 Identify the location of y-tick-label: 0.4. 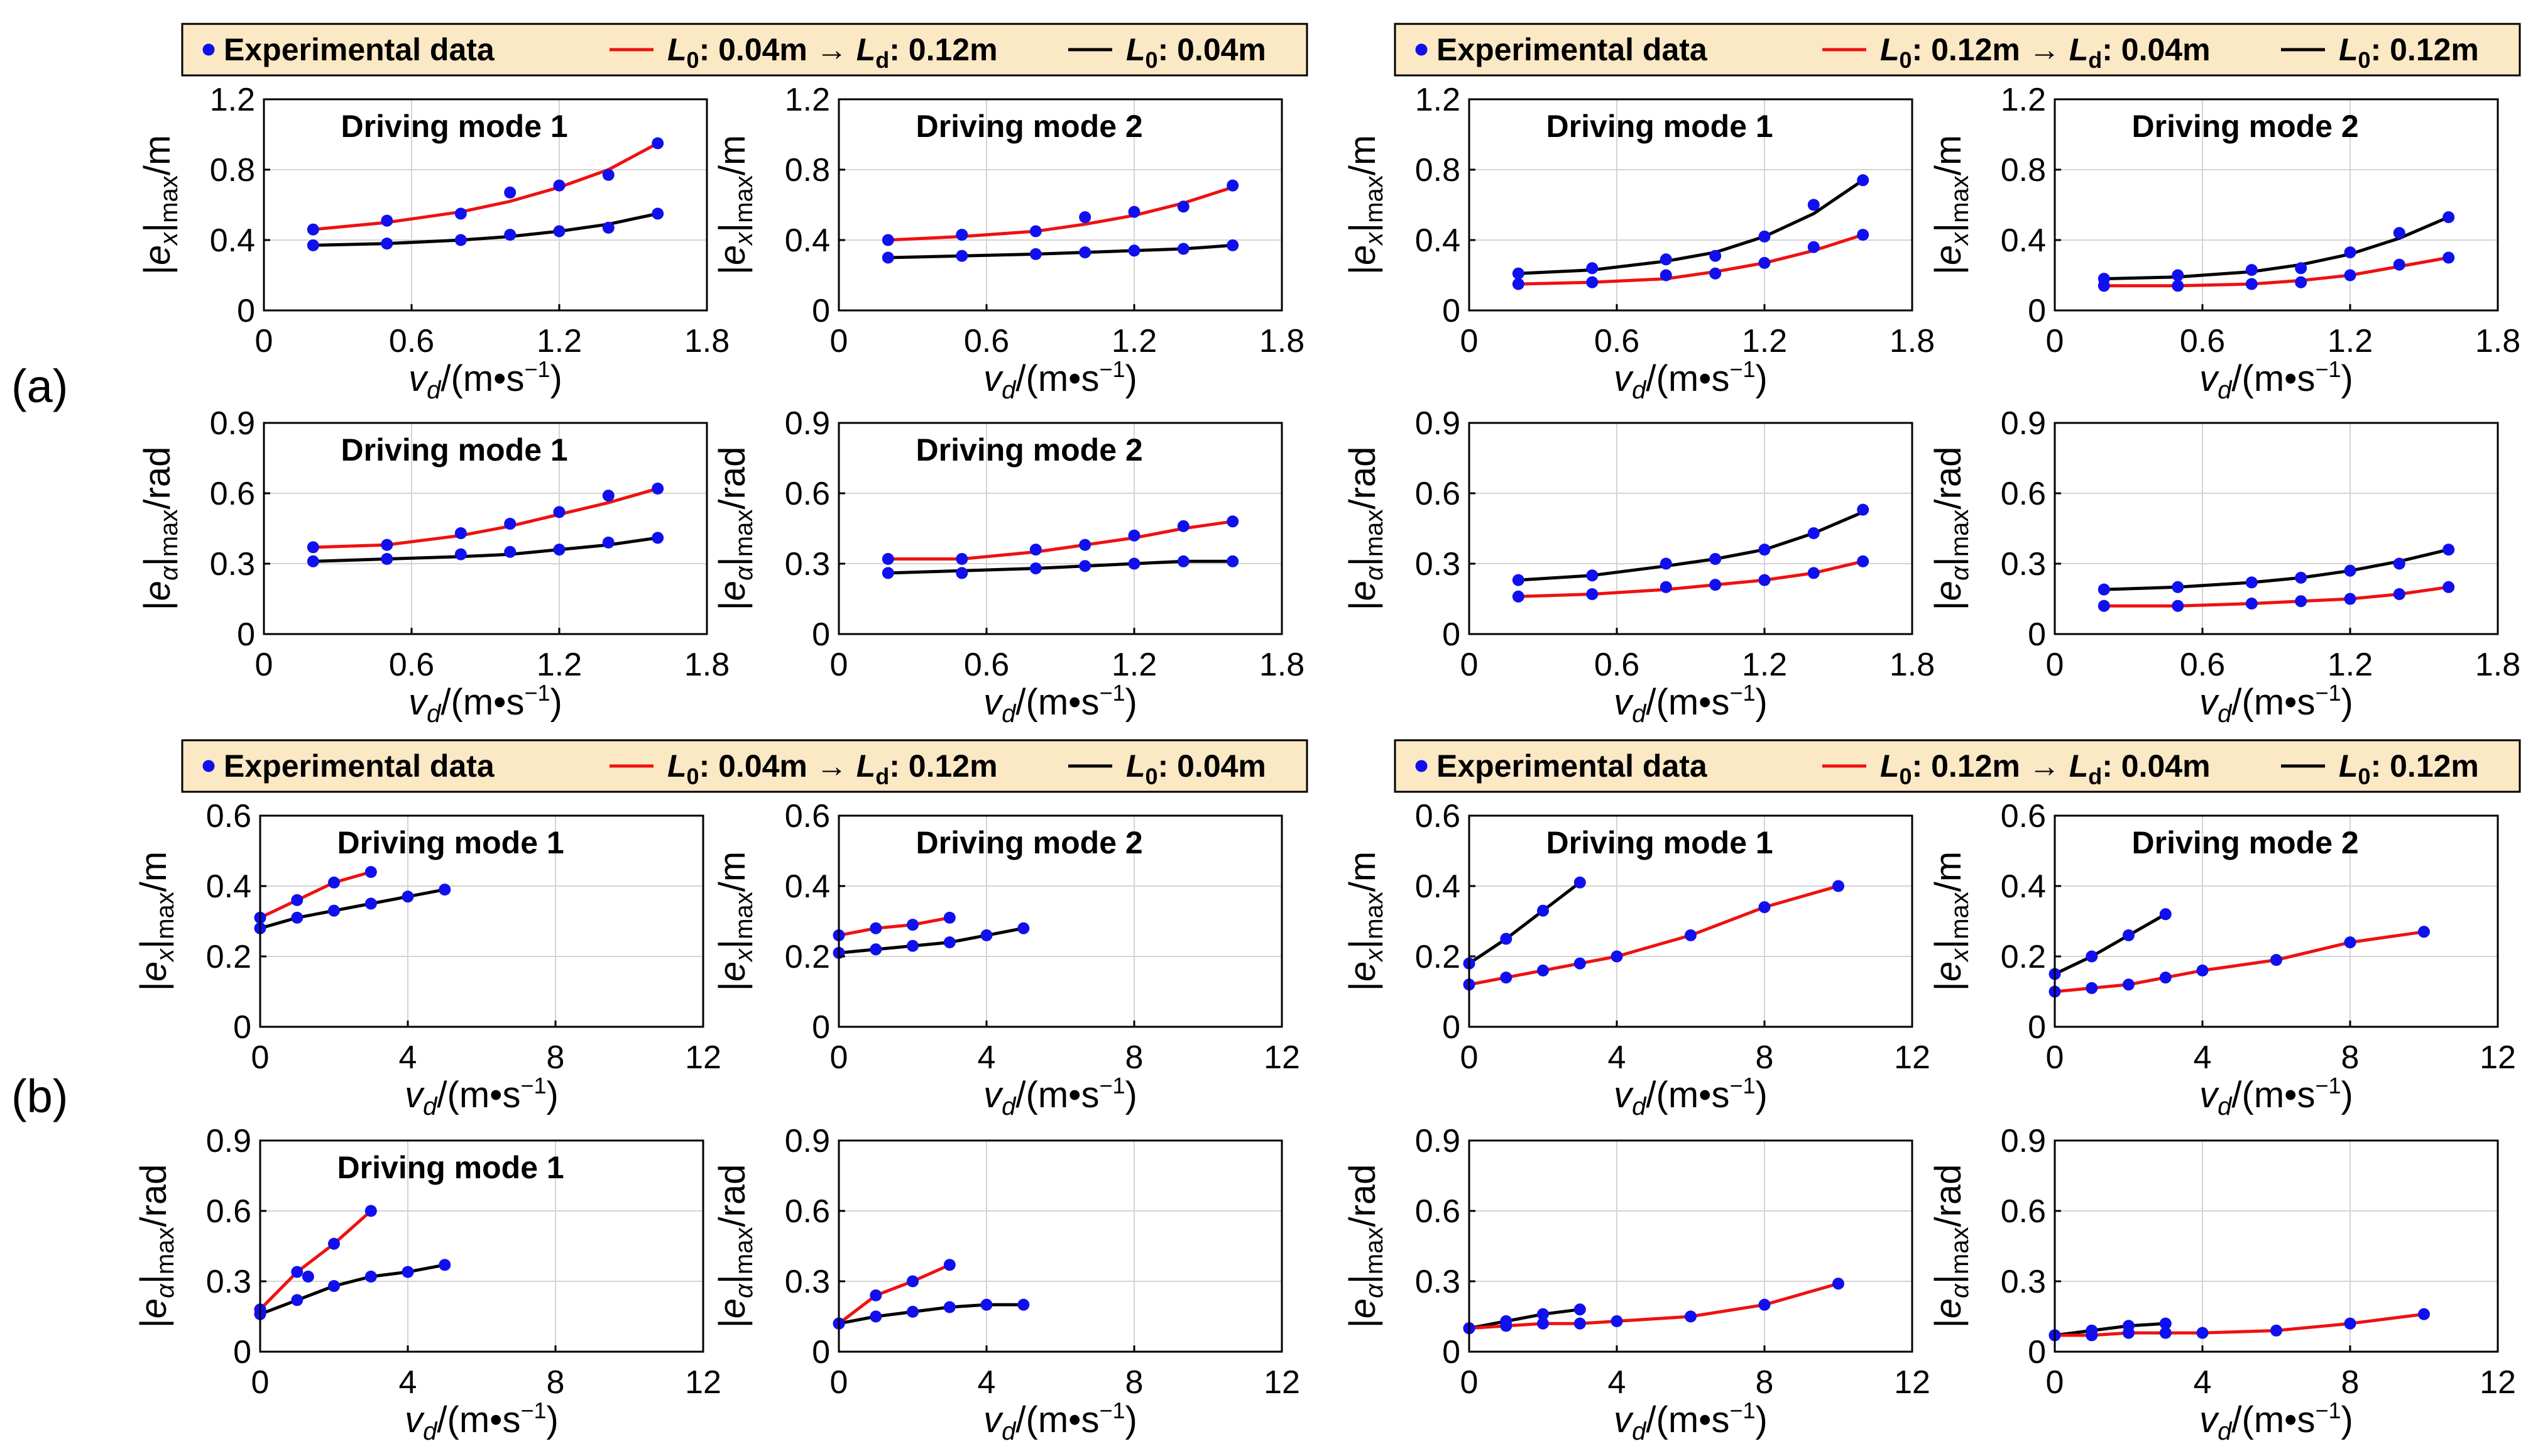
(228, 886).